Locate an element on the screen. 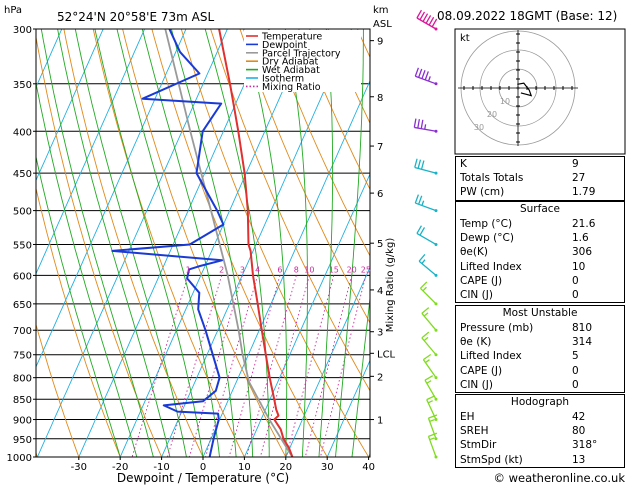 The height and width of the screenshot is (486, 629). mixing-ratio-label: 8 is located at coordinates (296, 269).